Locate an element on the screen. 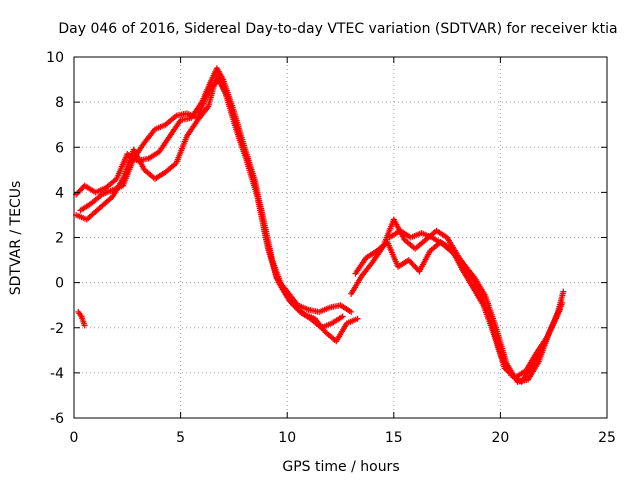  y-tick-label: -4 is located at coordinates (57, 374).